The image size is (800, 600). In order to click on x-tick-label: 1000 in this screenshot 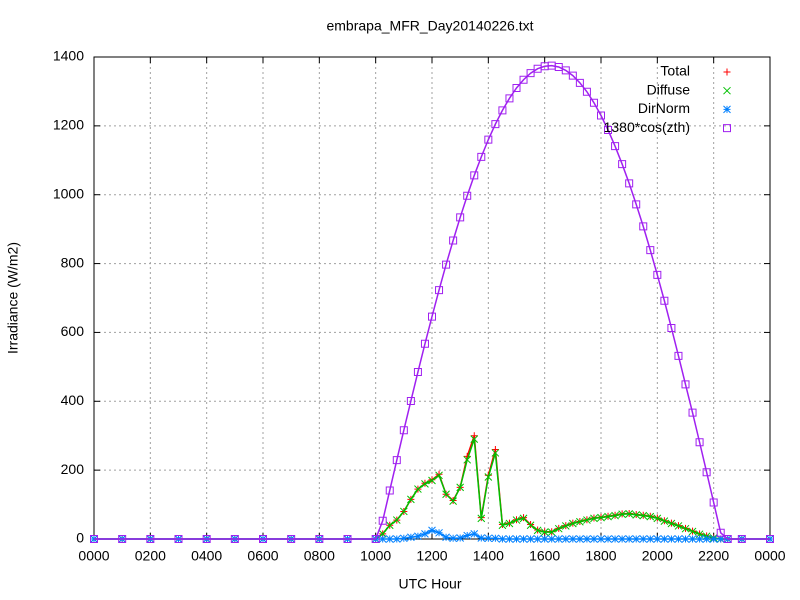, I will do `click(375, 556)`.